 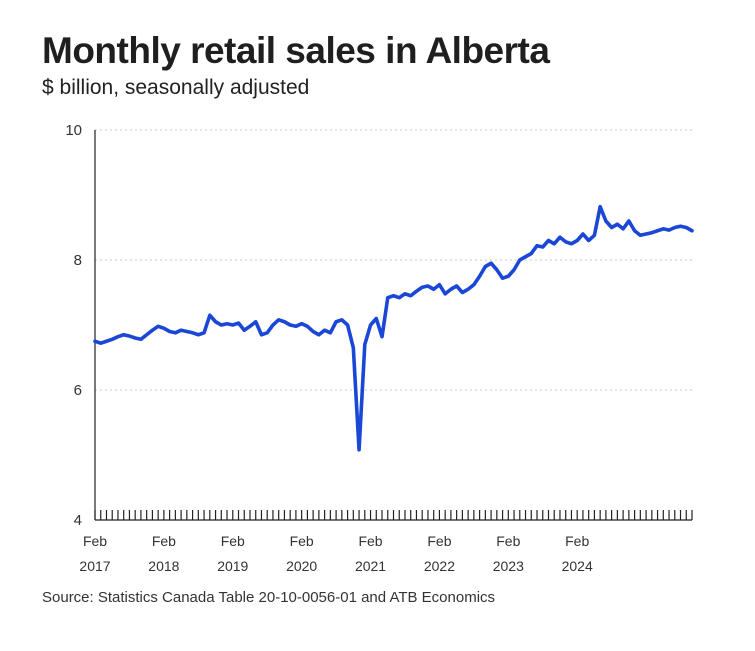 I want to click on chart-subtitle: $ billion, seasonally adjusted, so click(x=176, y=87).